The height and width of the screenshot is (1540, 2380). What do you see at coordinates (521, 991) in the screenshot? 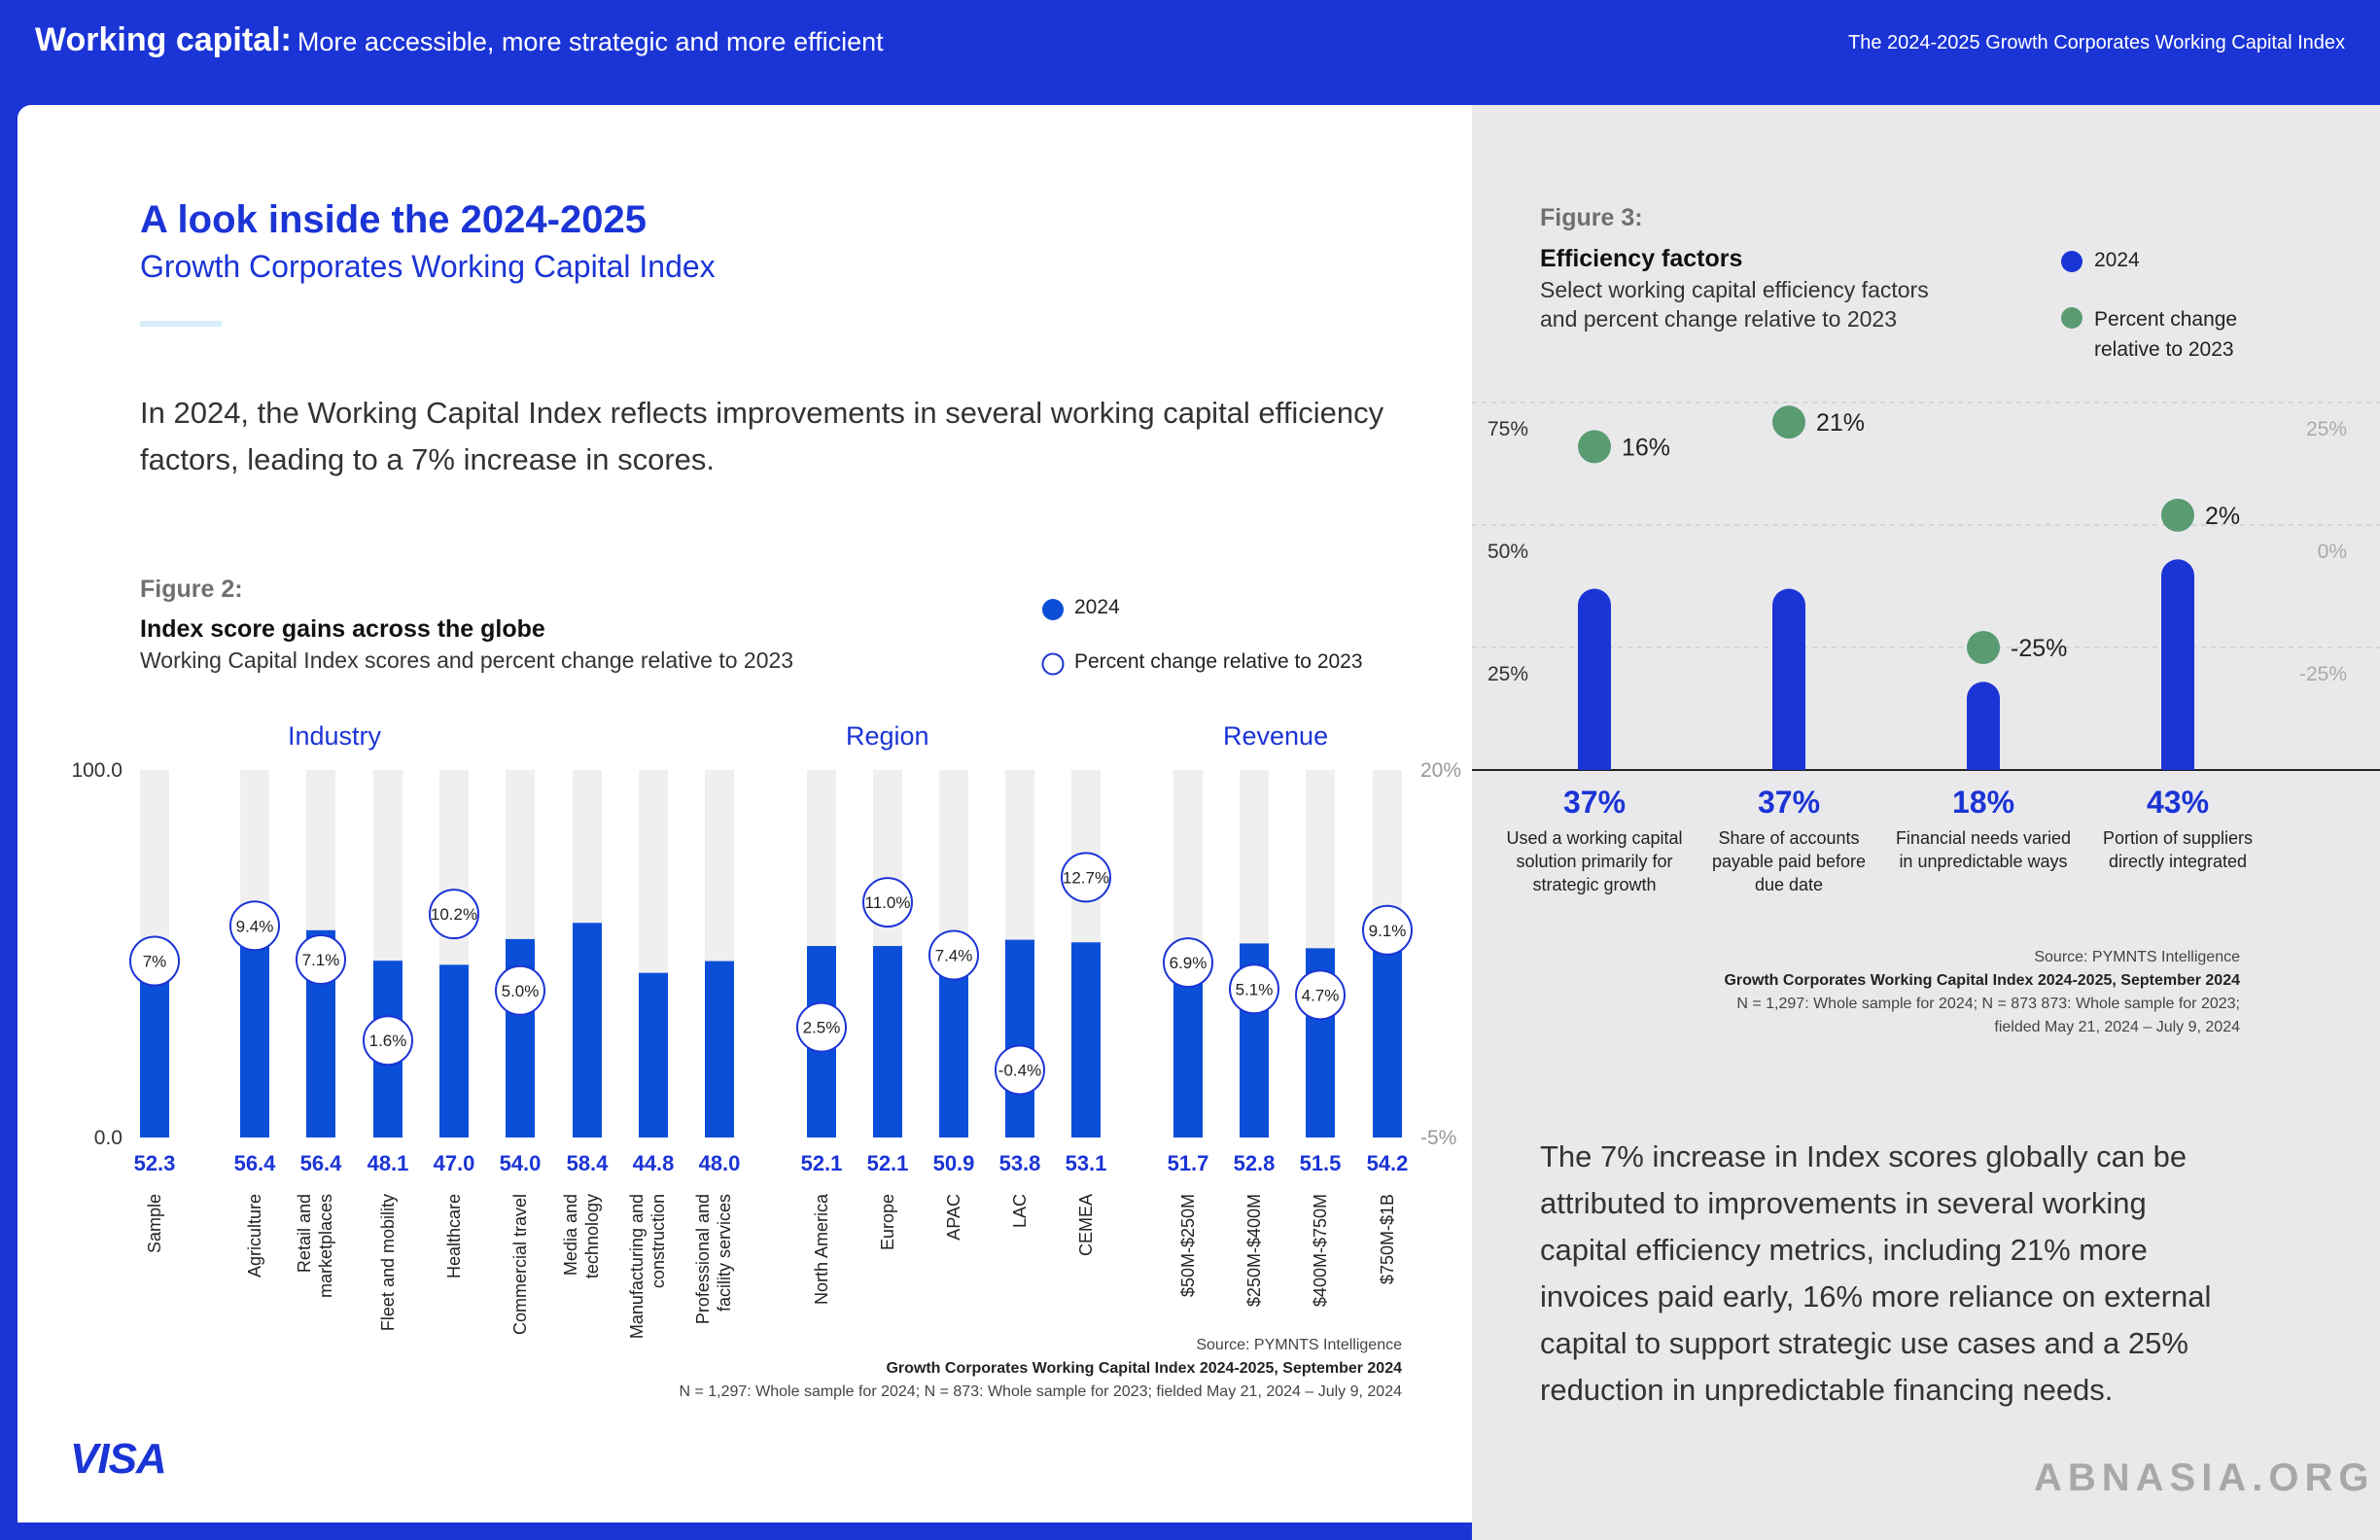
I see `change-label-commercial-travel: 5.0%` at bounding box center [521, 991].